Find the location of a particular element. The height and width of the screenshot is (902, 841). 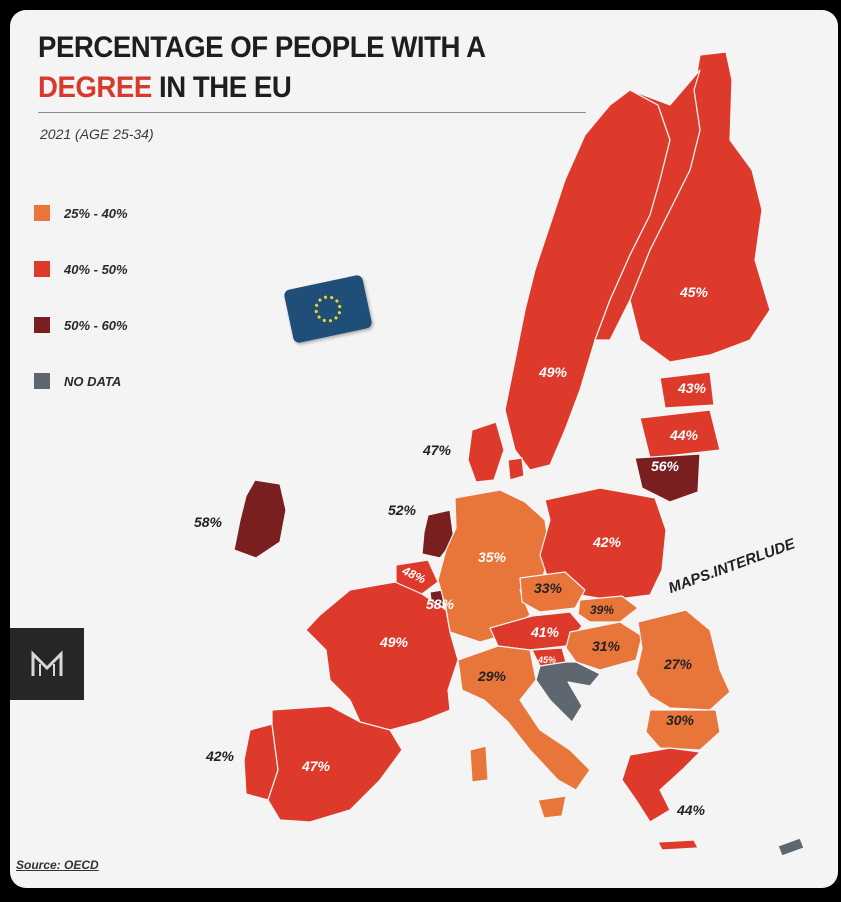

legend-label: 50% - 60% is located at coordinates (96, 325).